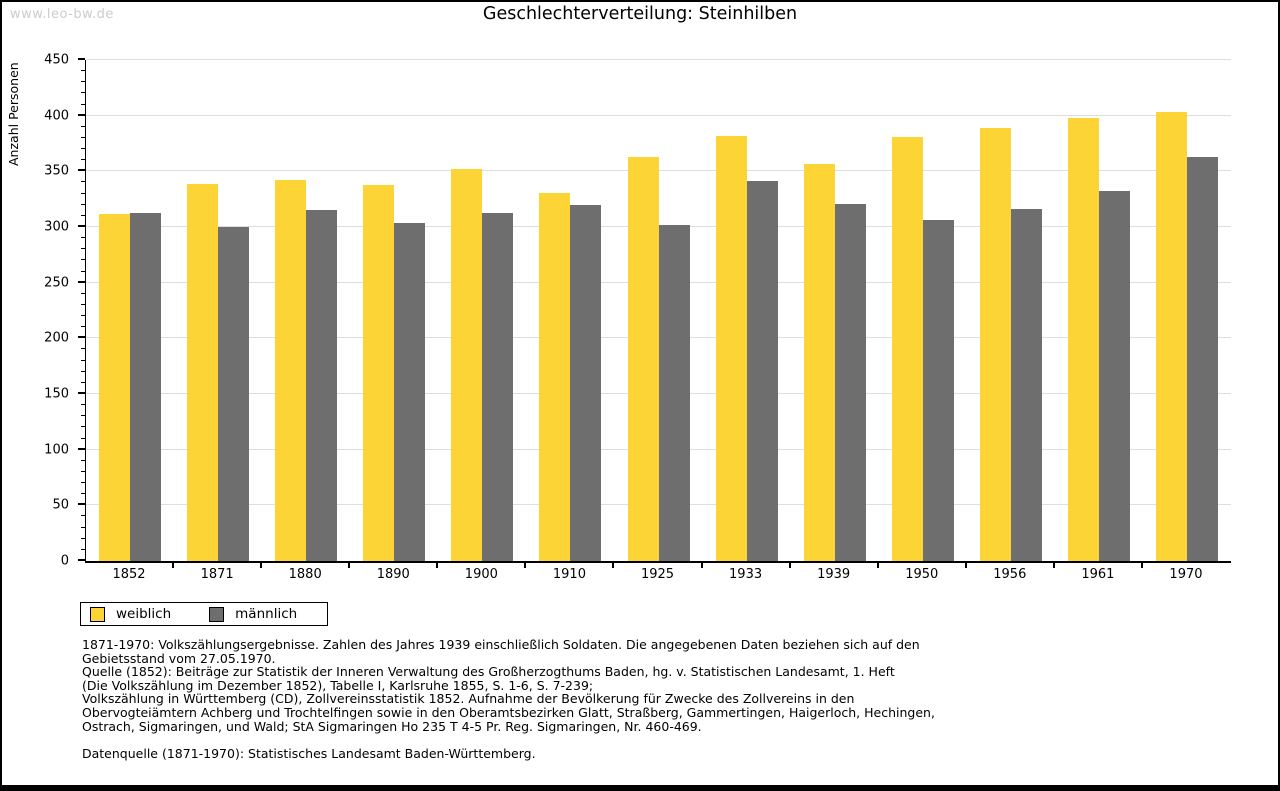 This screenshot has width=1280, height=791. What do you see at coordinates (179, 658) in the screenshot?
I see `footnote-line-2: Gebietsstand vom 27.05.1970.` at bounding box center [179, 658].